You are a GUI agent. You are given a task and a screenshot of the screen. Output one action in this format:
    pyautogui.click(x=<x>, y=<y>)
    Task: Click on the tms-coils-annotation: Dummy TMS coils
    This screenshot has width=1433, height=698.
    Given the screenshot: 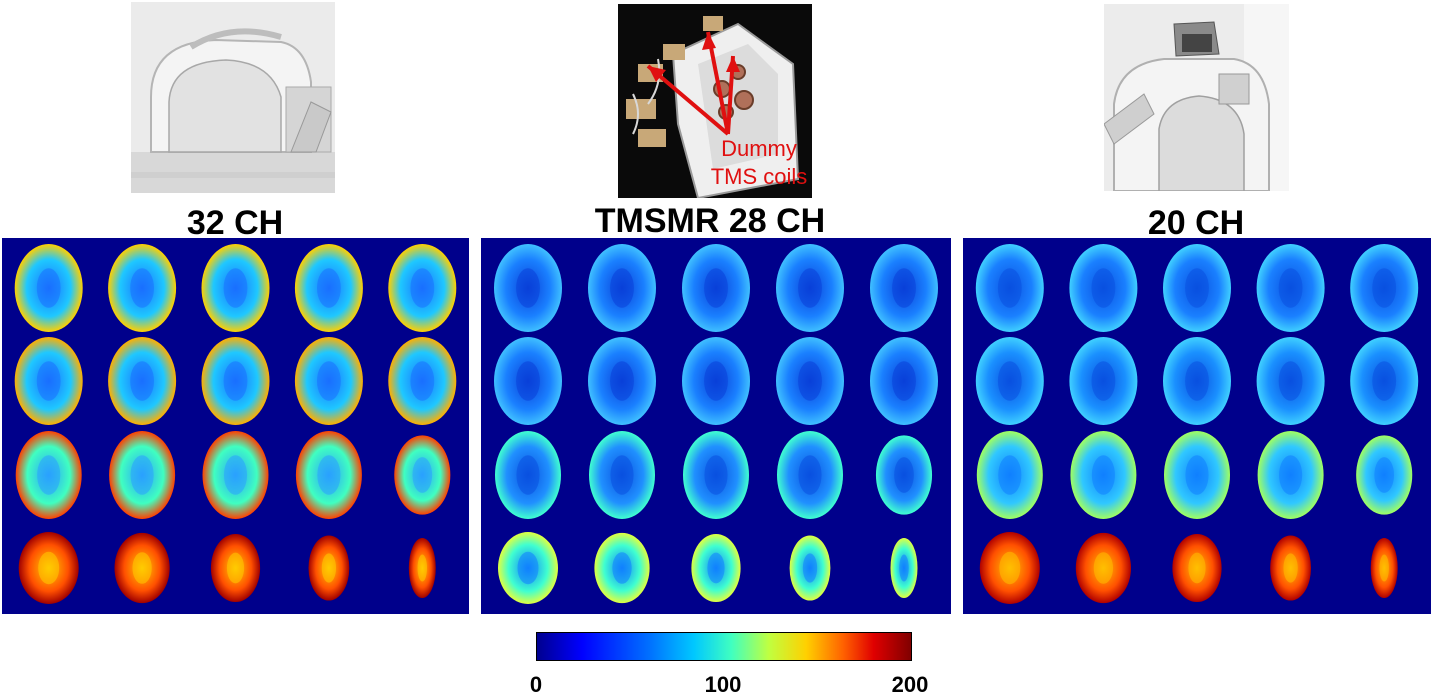 What is the action you would take?
    pyautogui.click(x=759, y=163)
    